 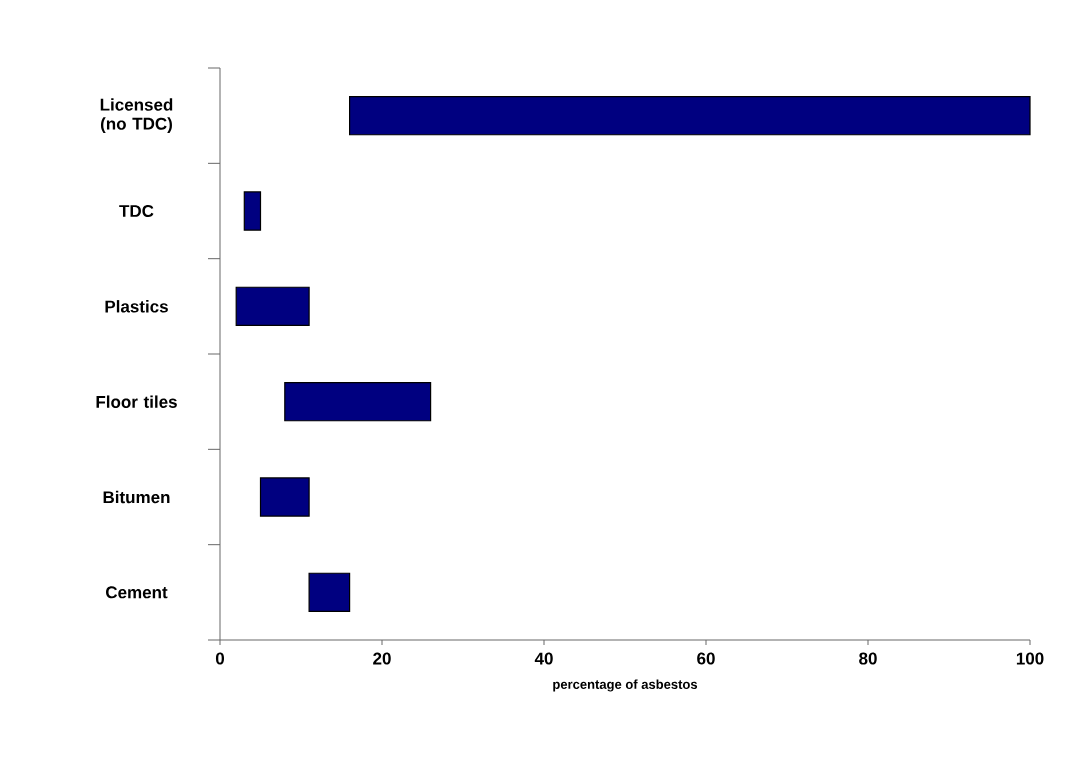 I want to click on x-tick-label: 80, so click(x=868, y=658).